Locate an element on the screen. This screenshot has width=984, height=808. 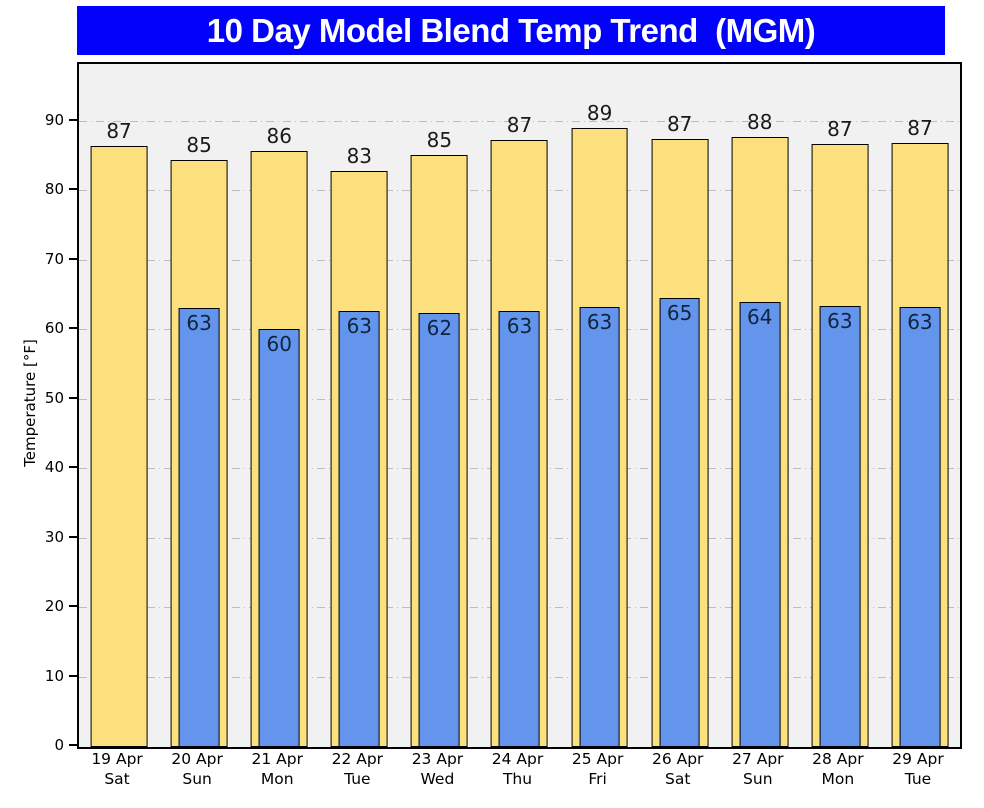
bar-group-22-Apr: 83 63 is located at coordinates (359, 405).